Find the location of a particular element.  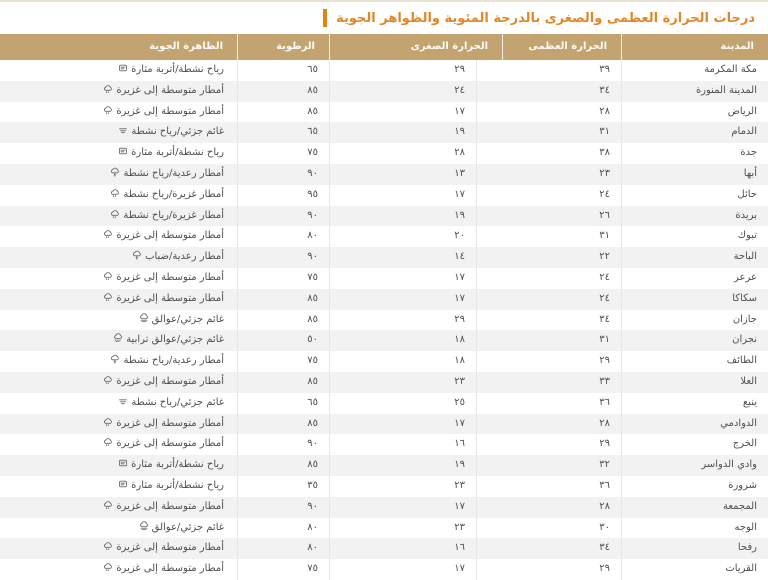

cell-city: المجمعة is located at coordinates (739, 506).